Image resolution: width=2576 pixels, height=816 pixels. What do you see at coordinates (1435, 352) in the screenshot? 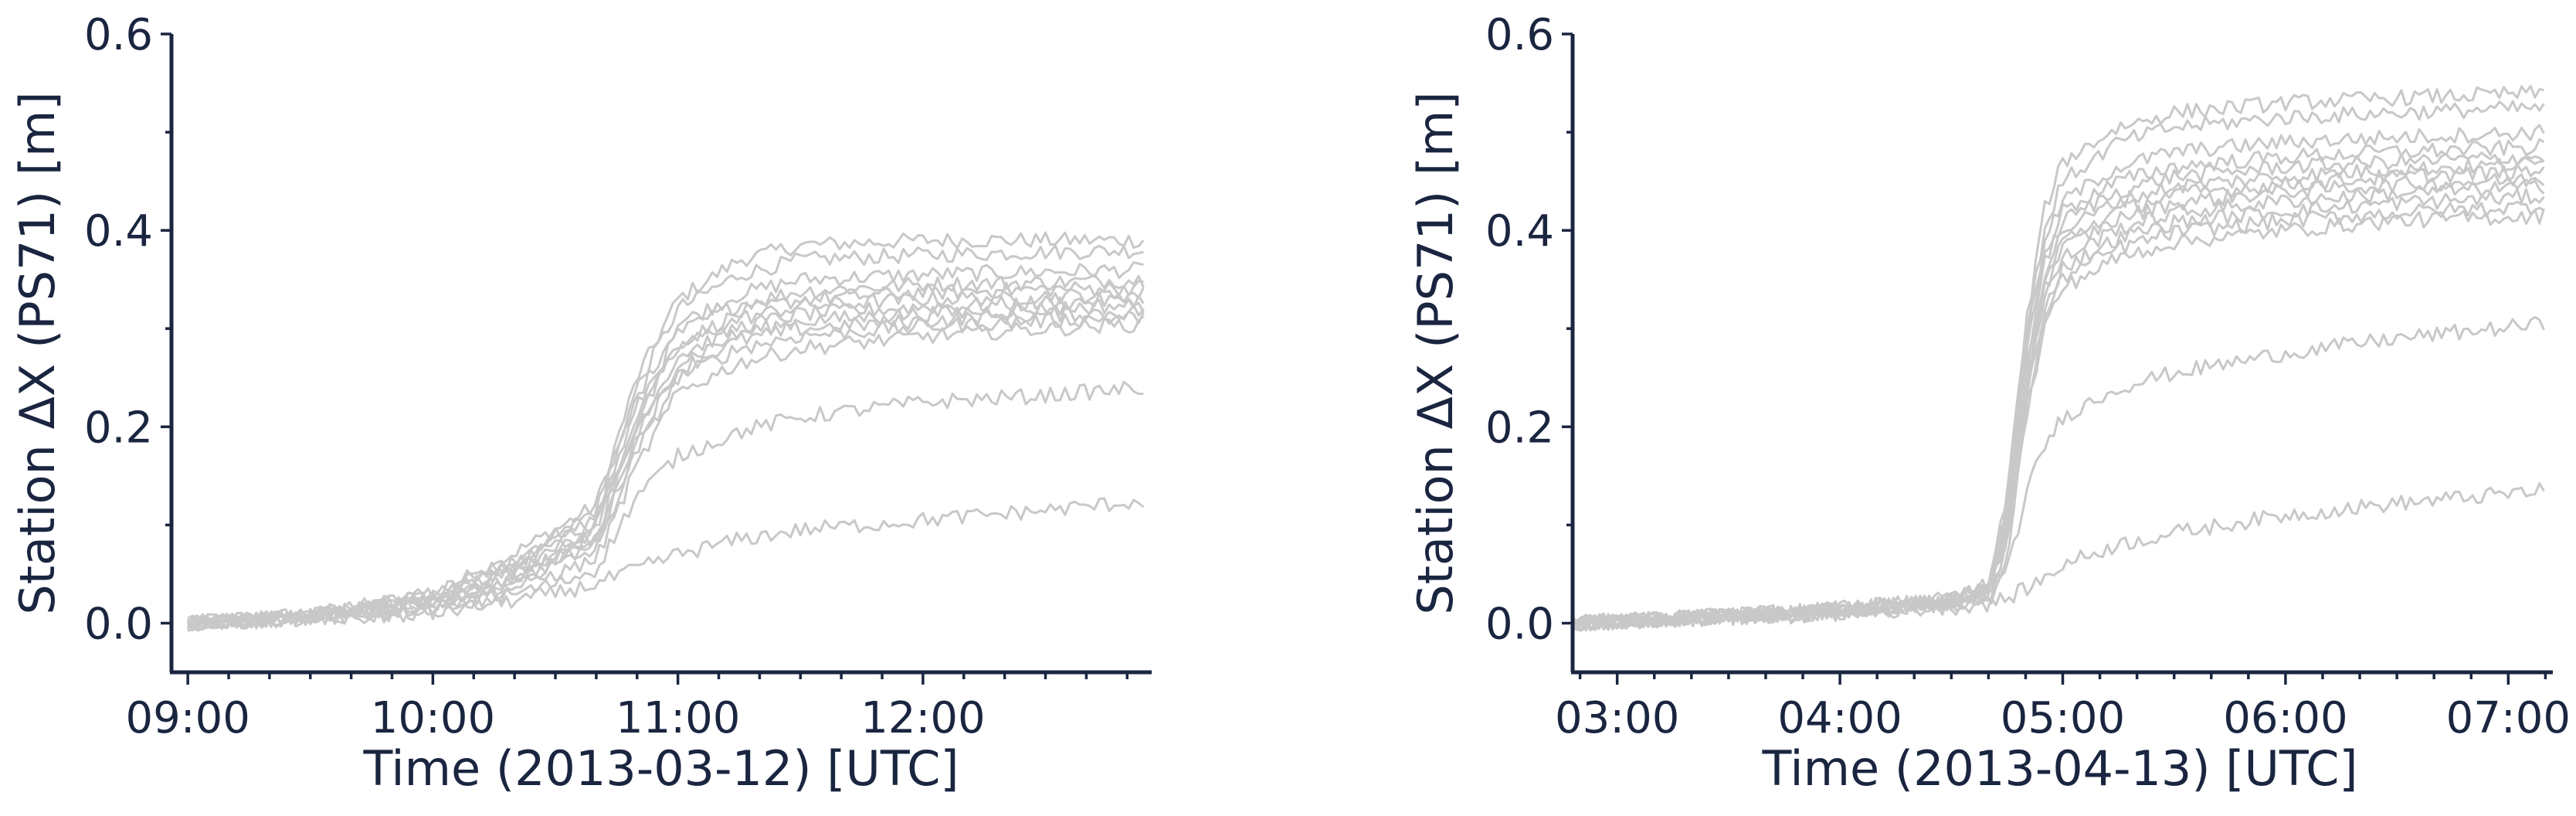
I see `right-plot-y-axis-title: Station ΔX (PS71) [m]` at bounding box center [1435, 352].